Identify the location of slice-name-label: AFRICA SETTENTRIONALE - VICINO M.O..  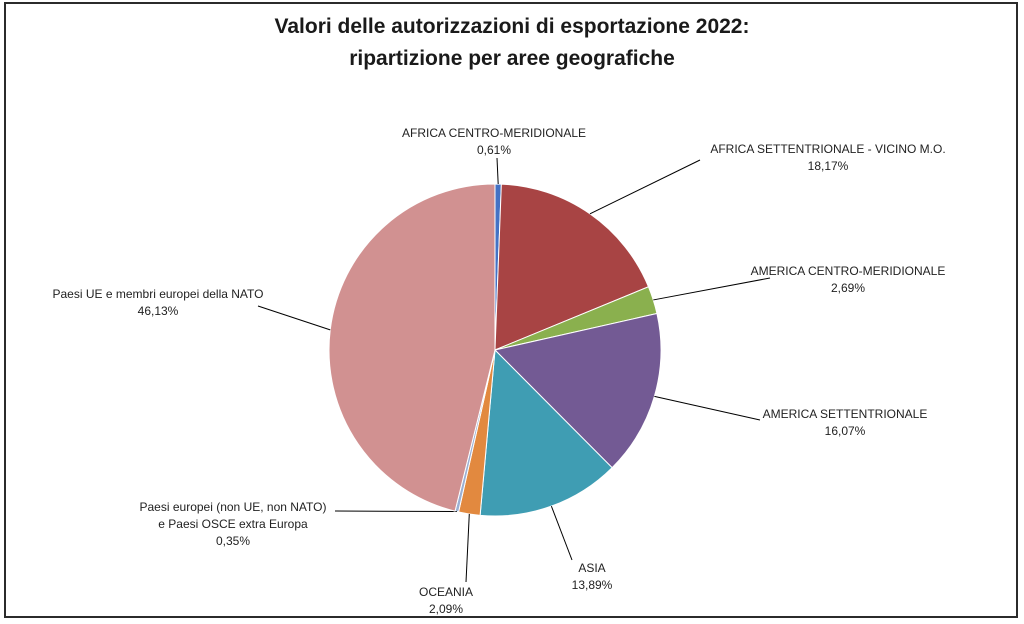
(827, 149).